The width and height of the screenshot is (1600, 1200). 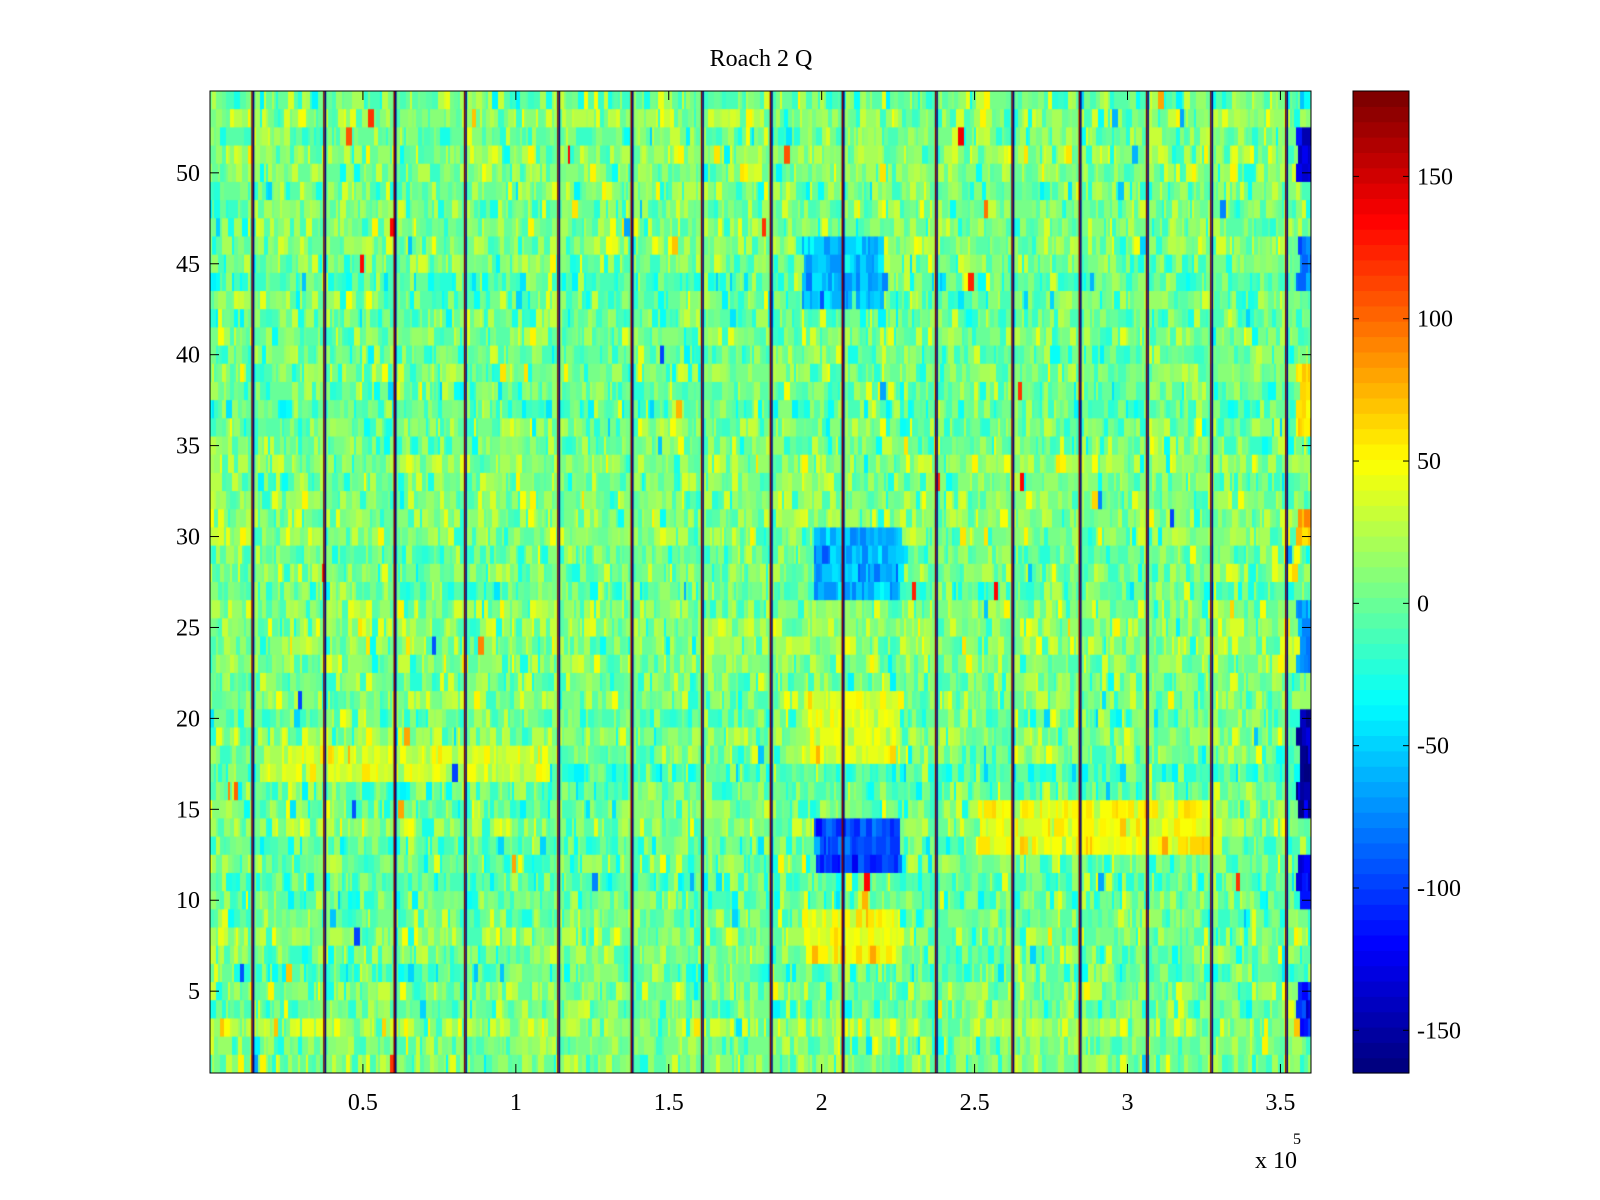 I want to click on x-tick-label: 3.5, so click(x=1280, y=1103).